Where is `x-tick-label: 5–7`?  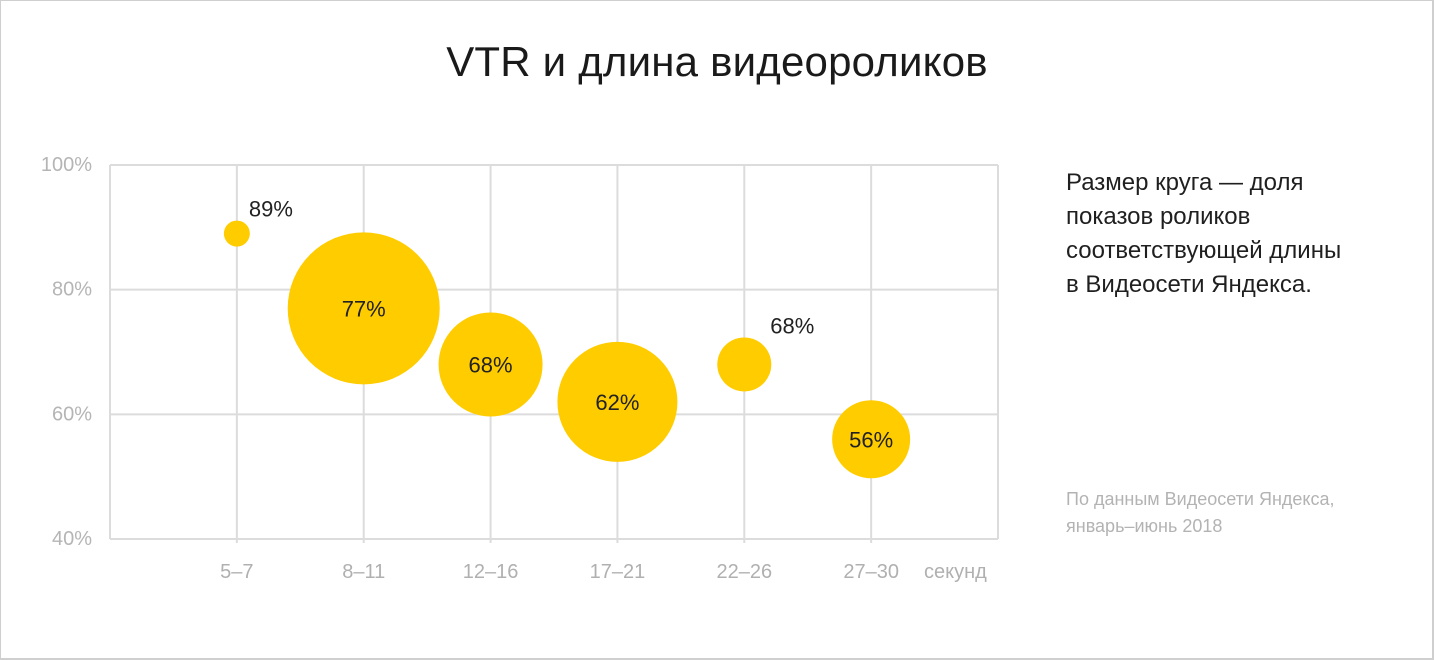
x-tick-label: 5–7 is located at coordinates (236, 572).